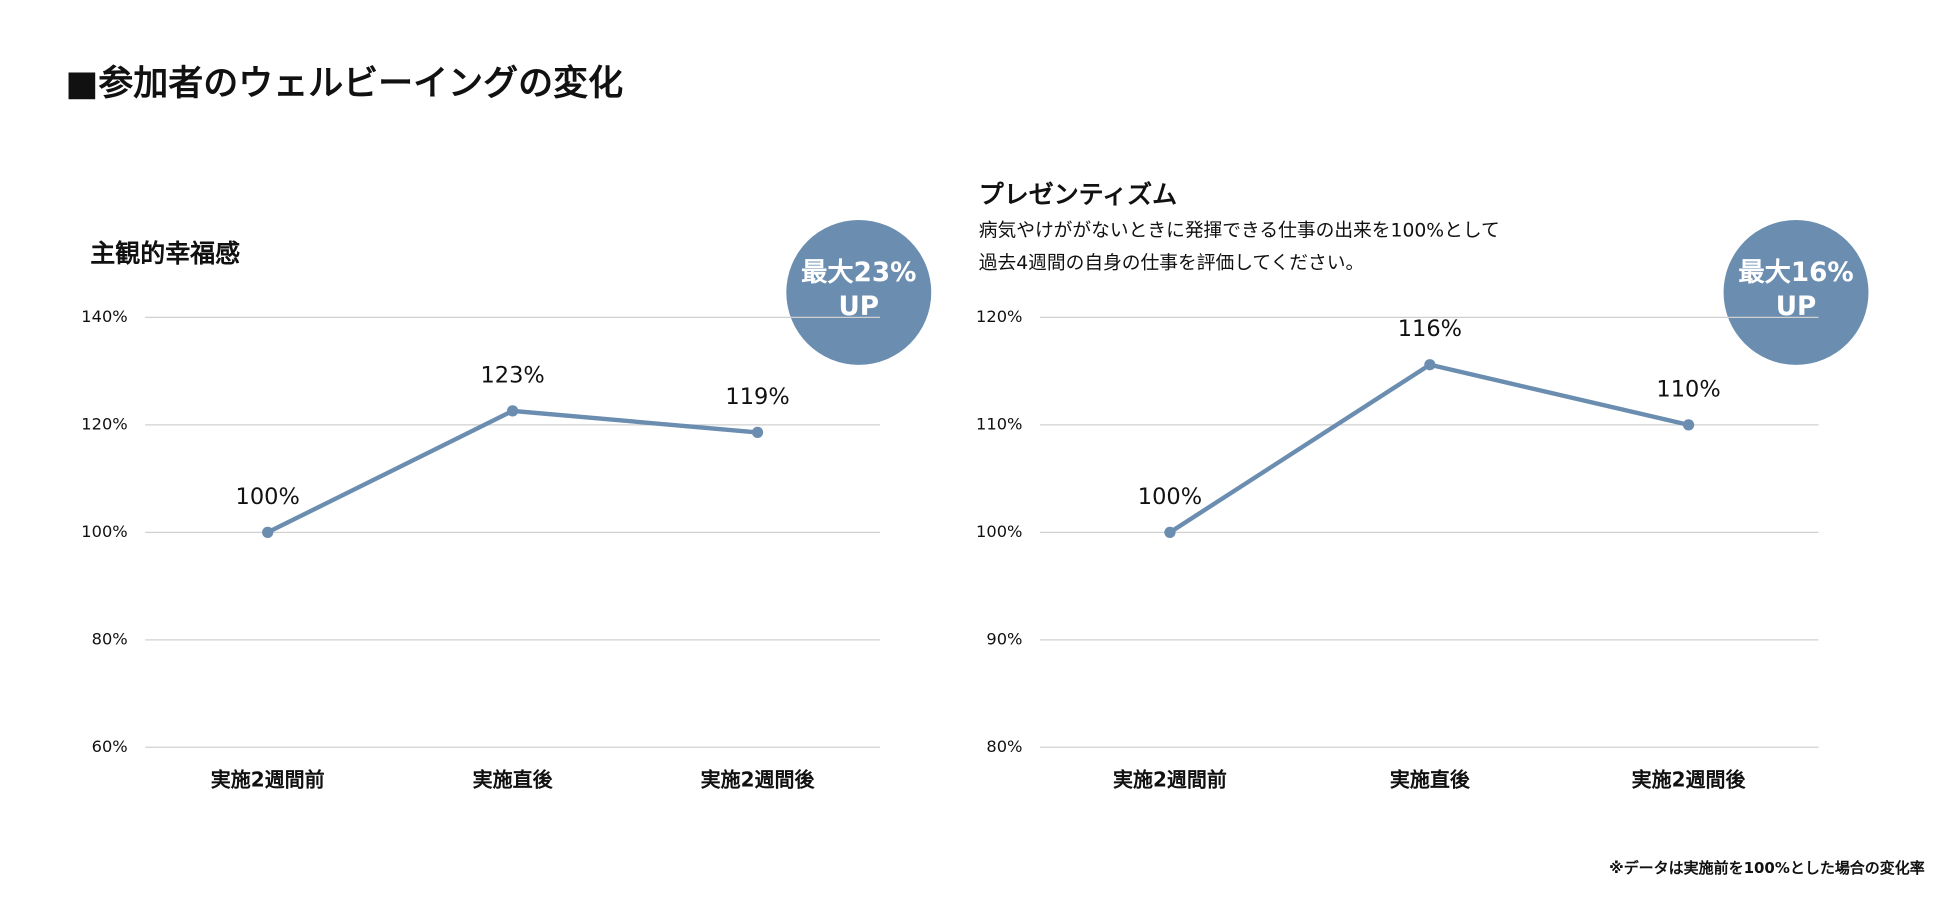 The image size is (1950, 906). Describe the element at coordinates (1767, 868) in the screenshot. I see `footnote: ※データは実施前を100%とした場合の変化率` at that location.